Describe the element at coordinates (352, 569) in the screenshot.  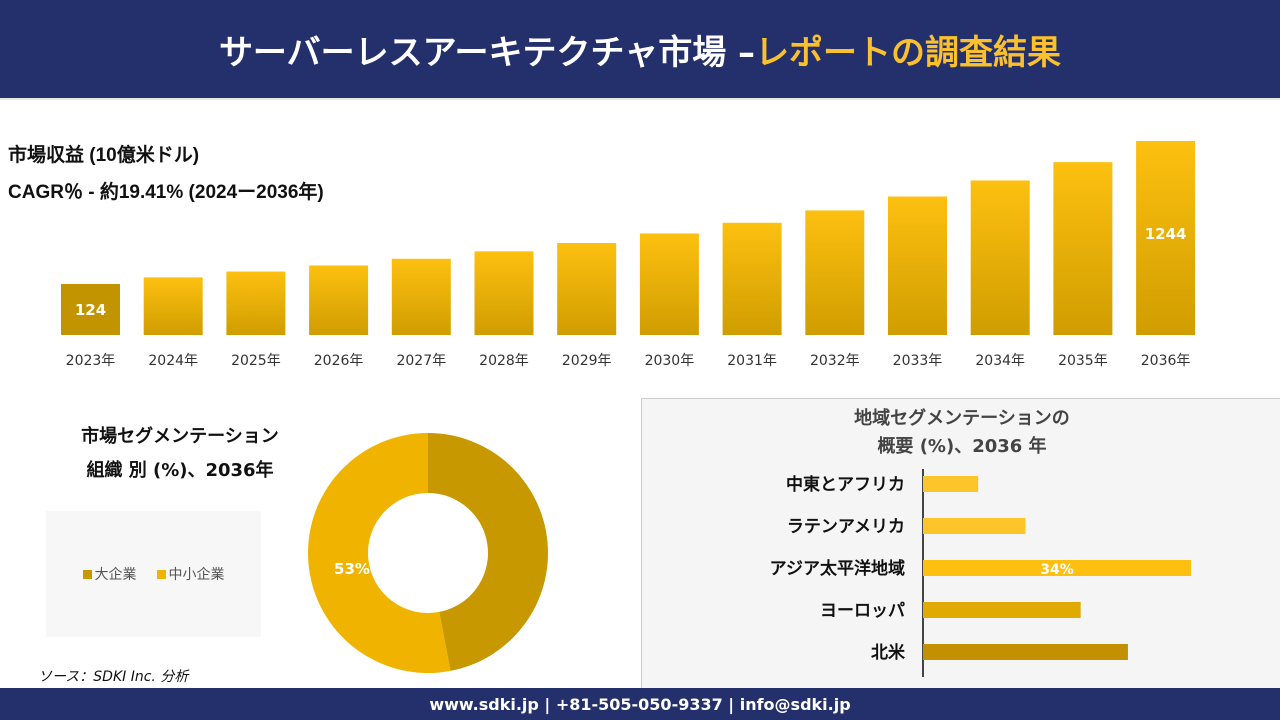
I see `donut-data-label: 53%` at that location.